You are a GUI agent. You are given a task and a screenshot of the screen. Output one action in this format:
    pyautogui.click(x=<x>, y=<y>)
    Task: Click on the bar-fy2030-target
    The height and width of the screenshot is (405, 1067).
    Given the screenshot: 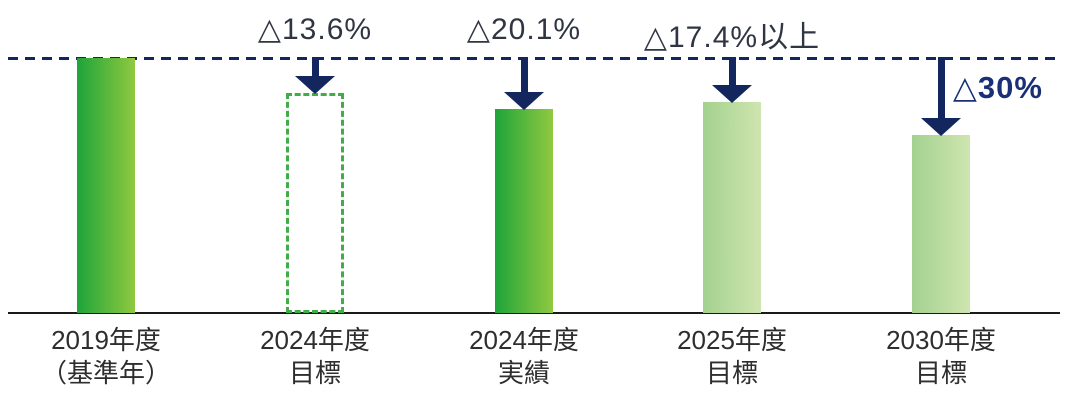 What is the action you would take?
    pyautogui.click(x=941, y=224)
    